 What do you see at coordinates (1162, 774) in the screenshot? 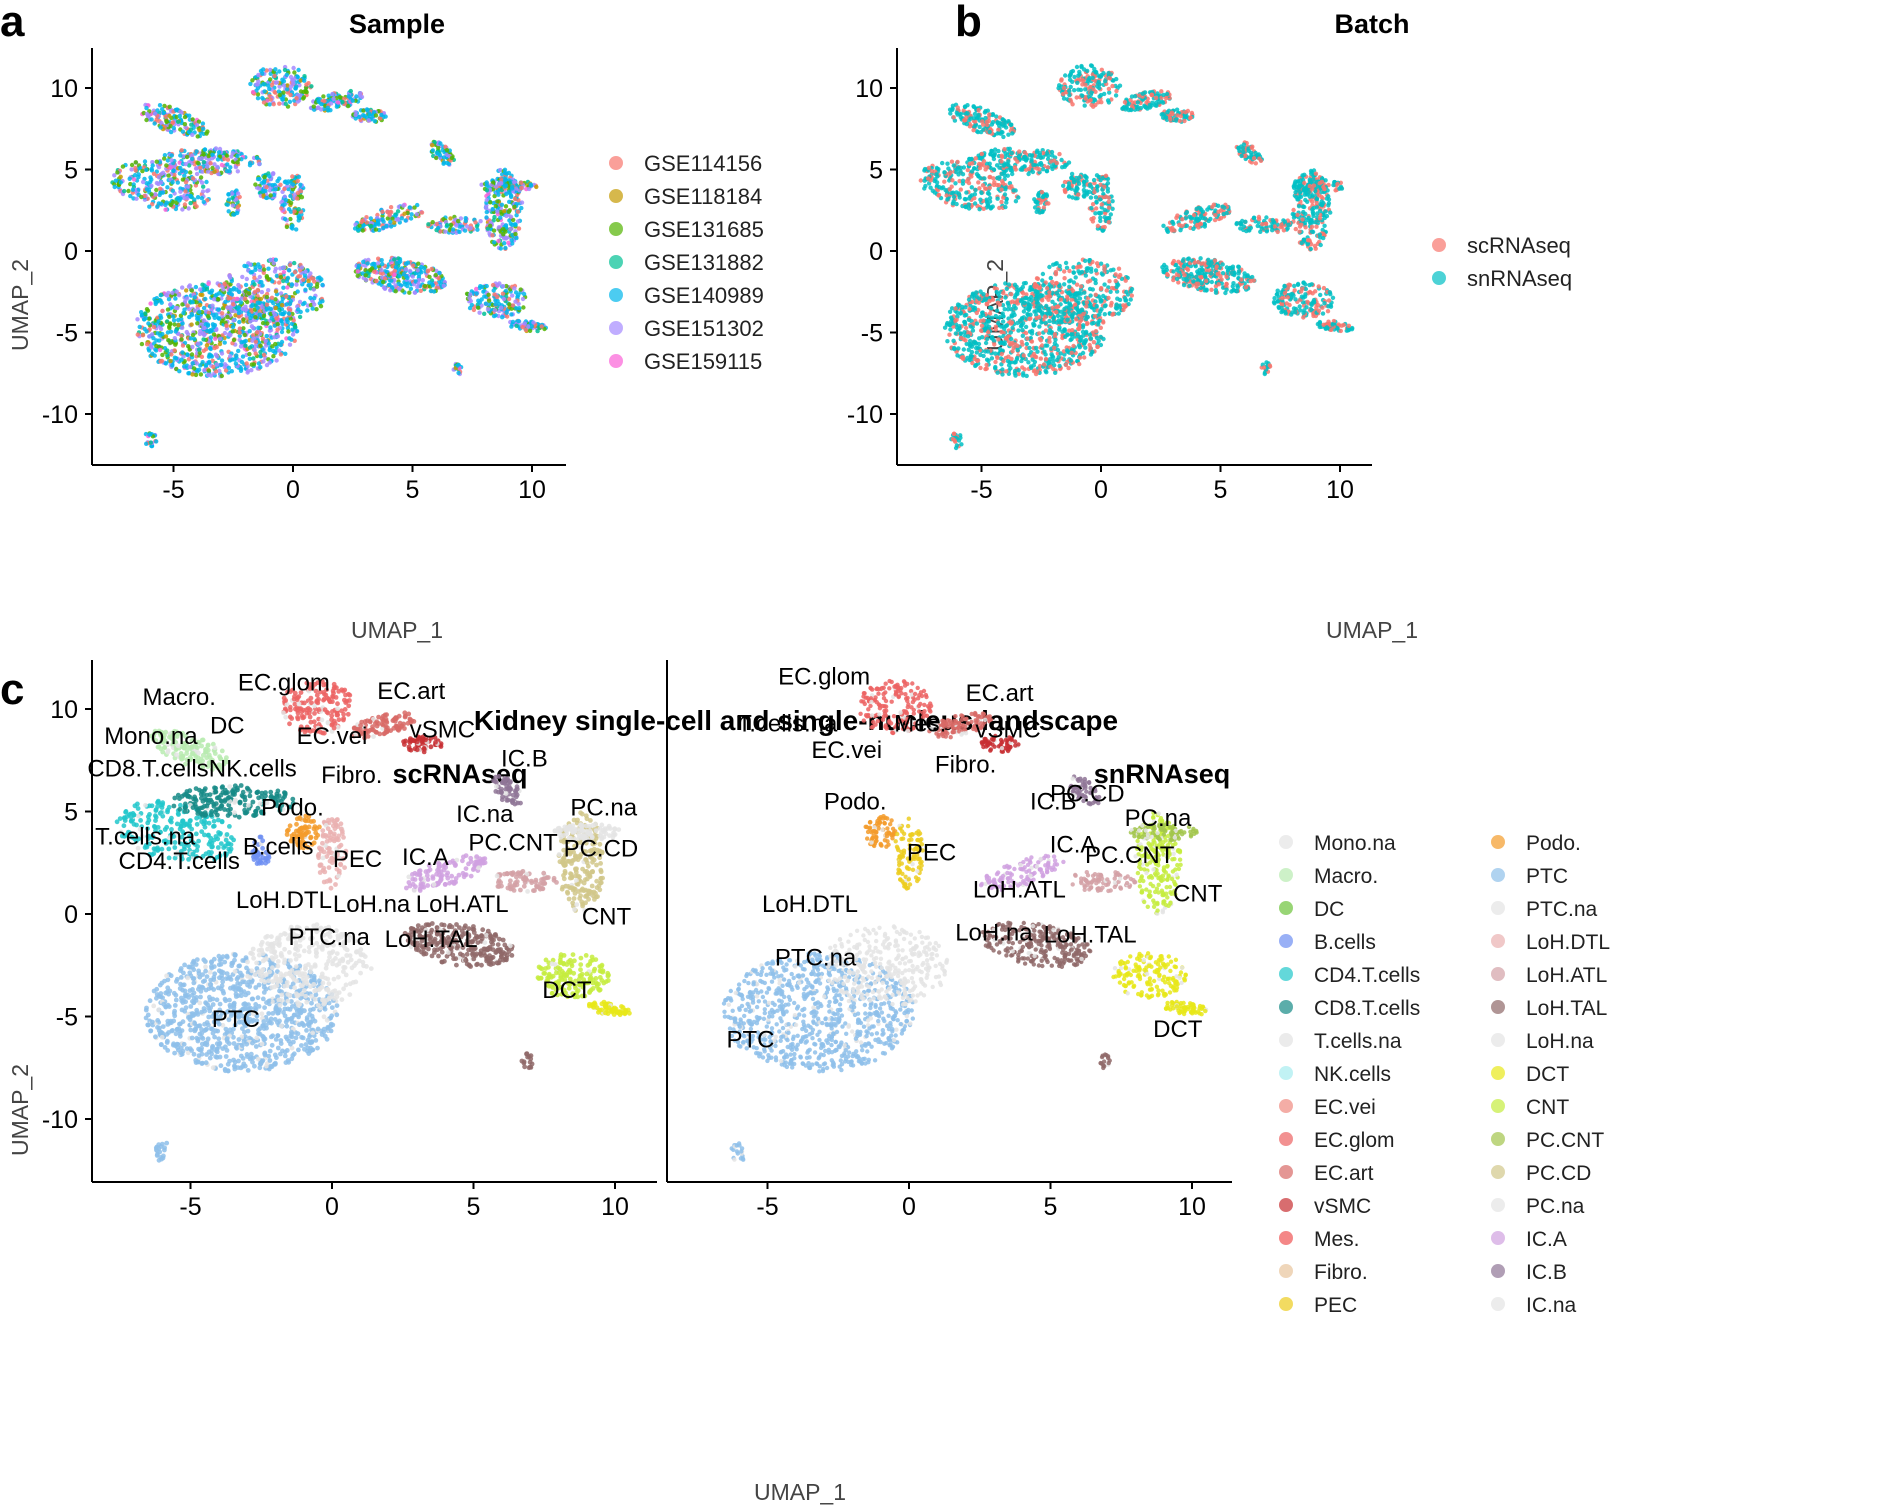
I see `facet-sn-title: snRNAseq` at bounding box center [1162, 774].